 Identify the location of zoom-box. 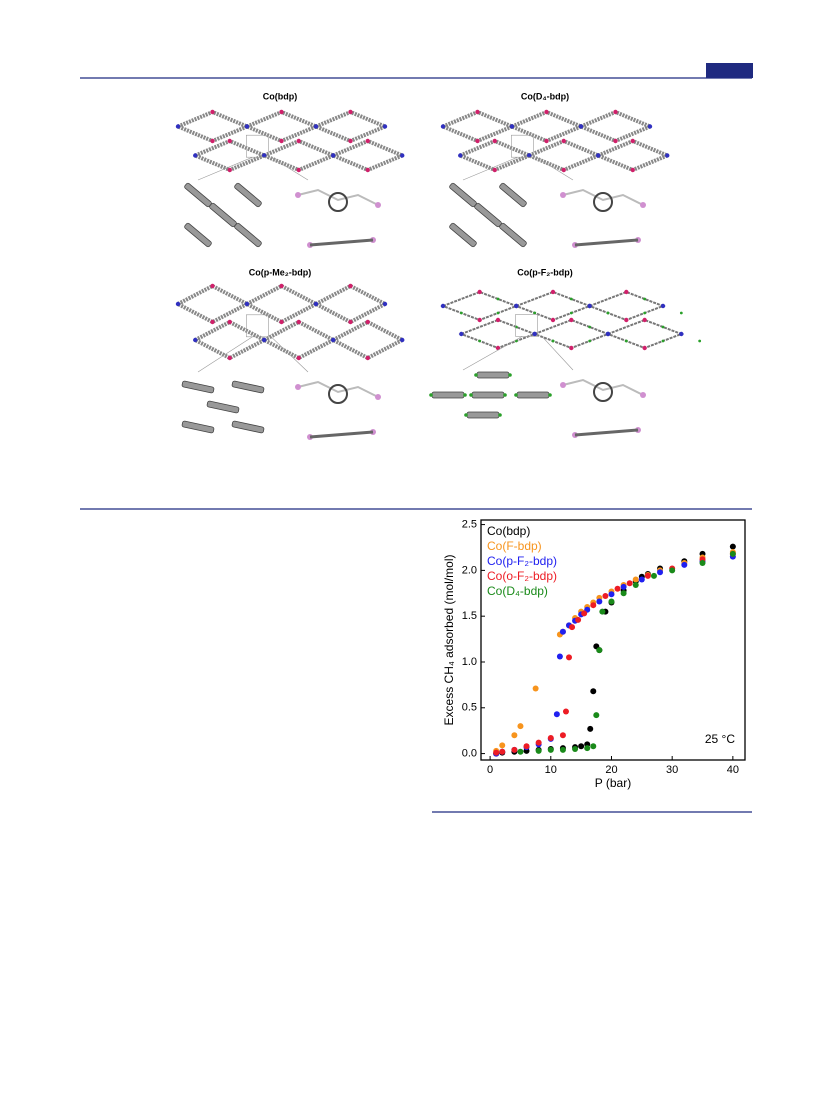
(257, 326).